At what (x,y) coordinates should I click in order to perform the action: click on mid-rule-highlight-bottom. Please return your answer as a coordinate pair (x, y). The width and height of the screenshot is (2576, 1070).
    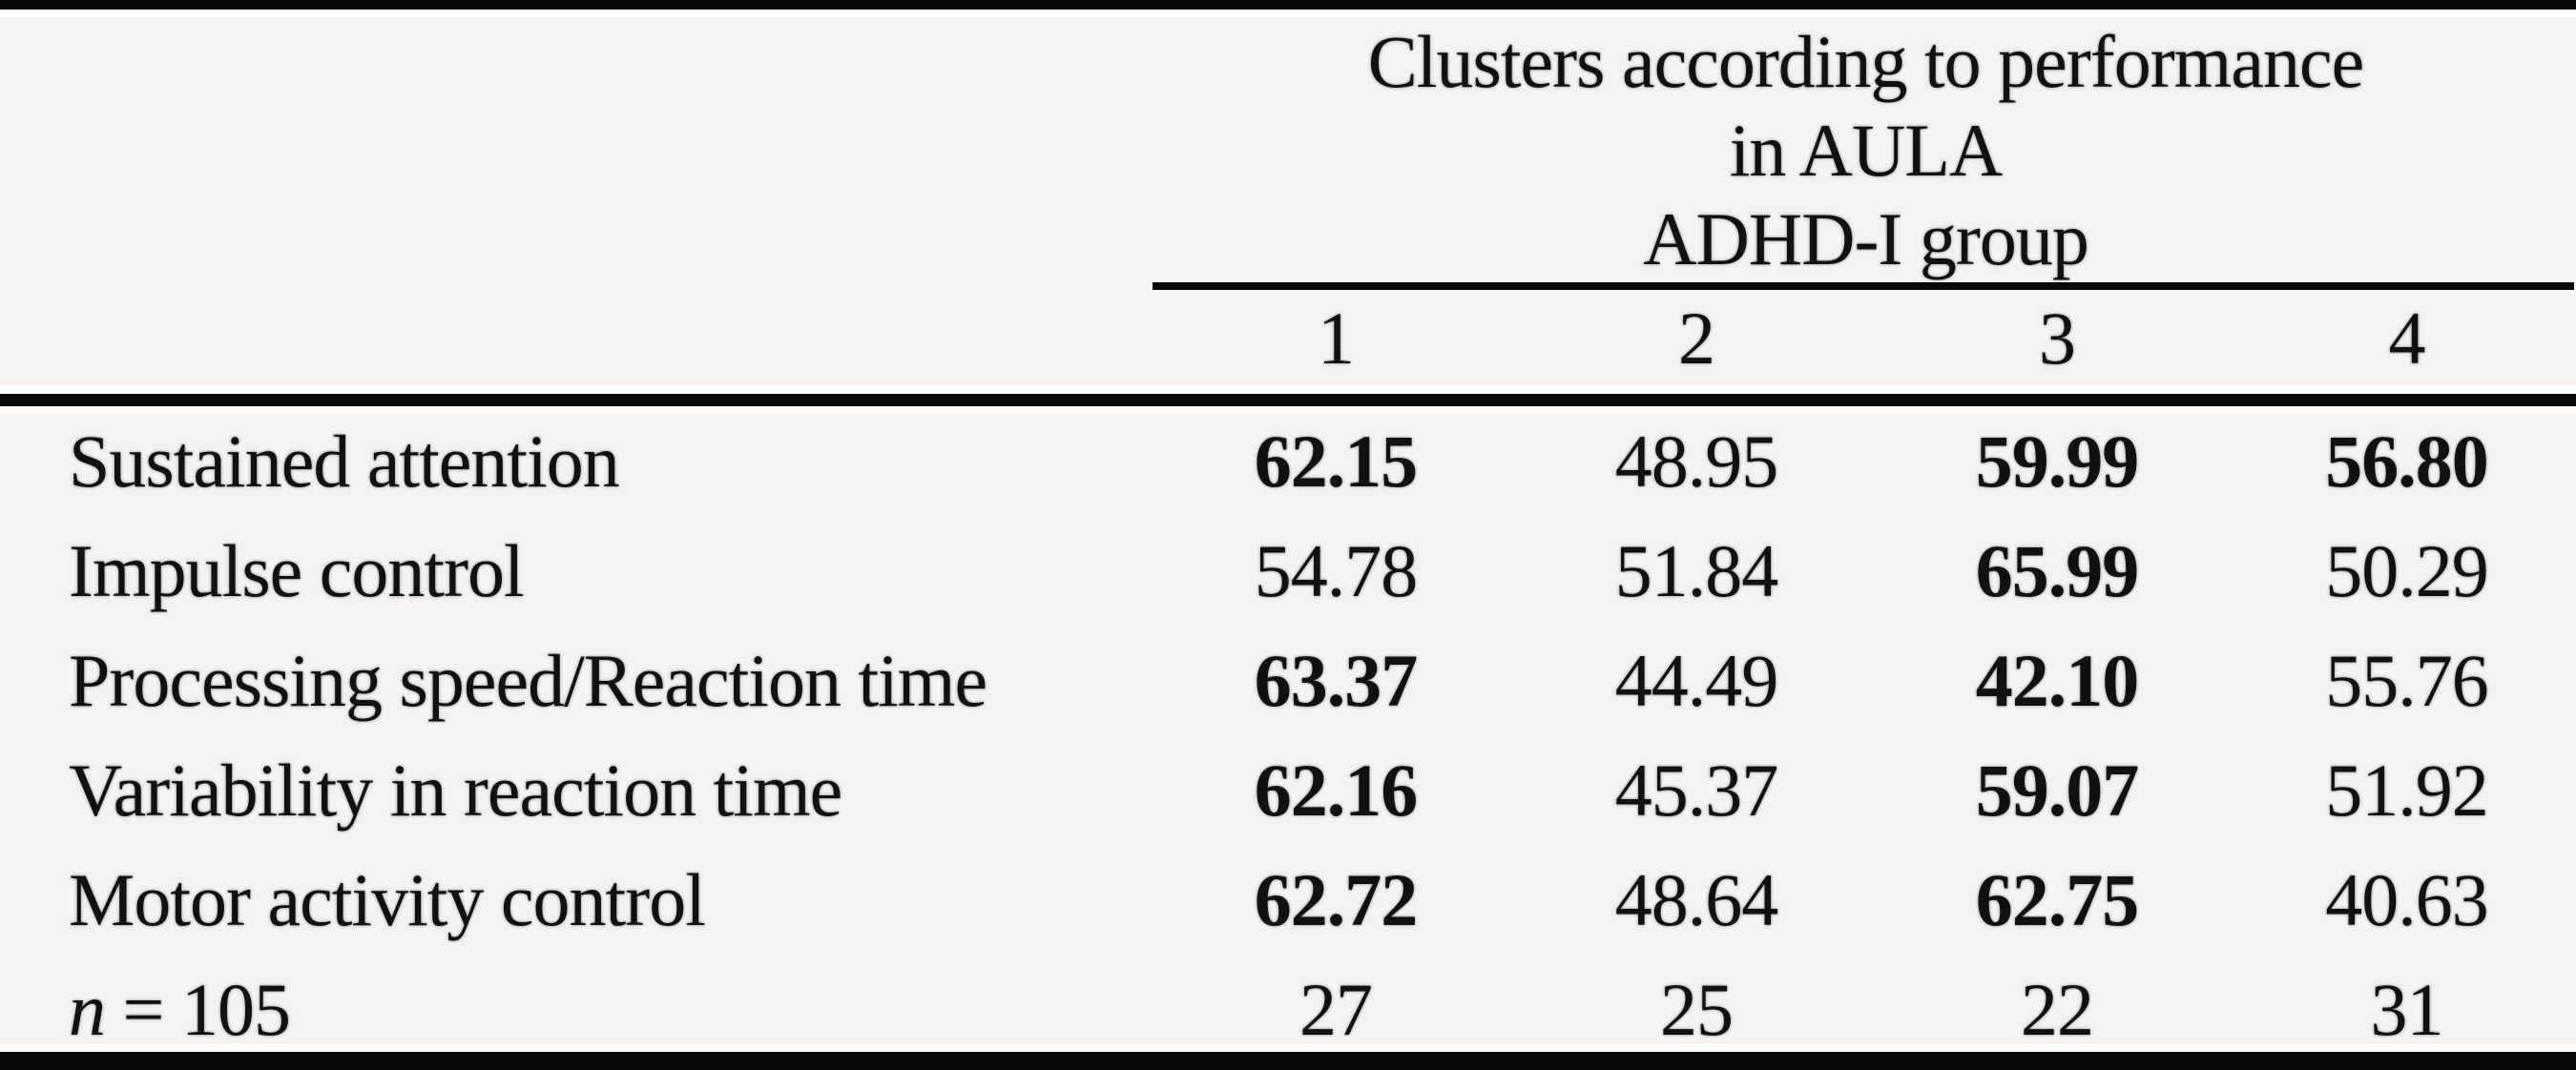
    Looking at the image, I should click on (1288, 410).